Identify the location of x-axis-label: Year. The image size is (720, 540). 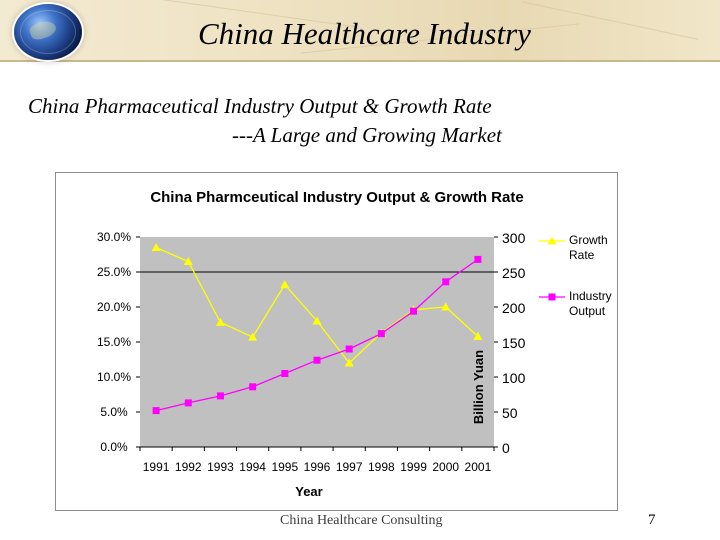
(308, 491).